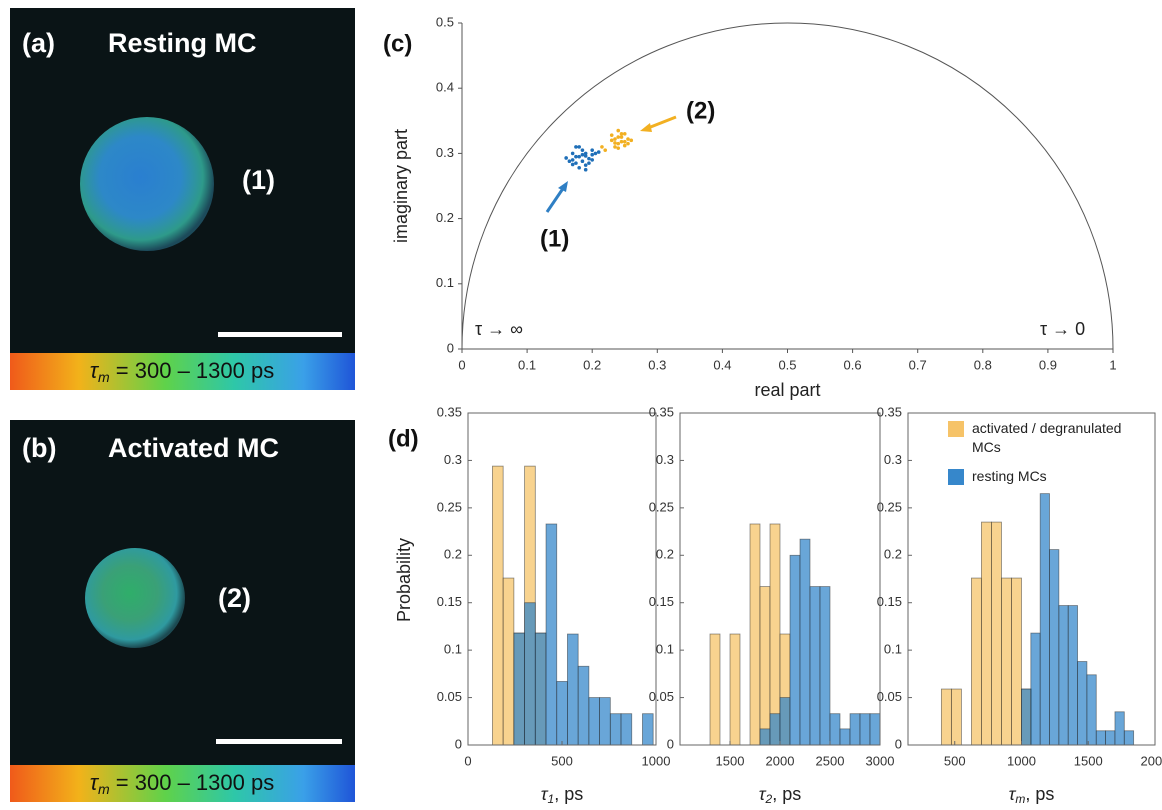  Describe the element at coordinates (769, 799) in the screenshot. I see `subscript: 2` at that location.